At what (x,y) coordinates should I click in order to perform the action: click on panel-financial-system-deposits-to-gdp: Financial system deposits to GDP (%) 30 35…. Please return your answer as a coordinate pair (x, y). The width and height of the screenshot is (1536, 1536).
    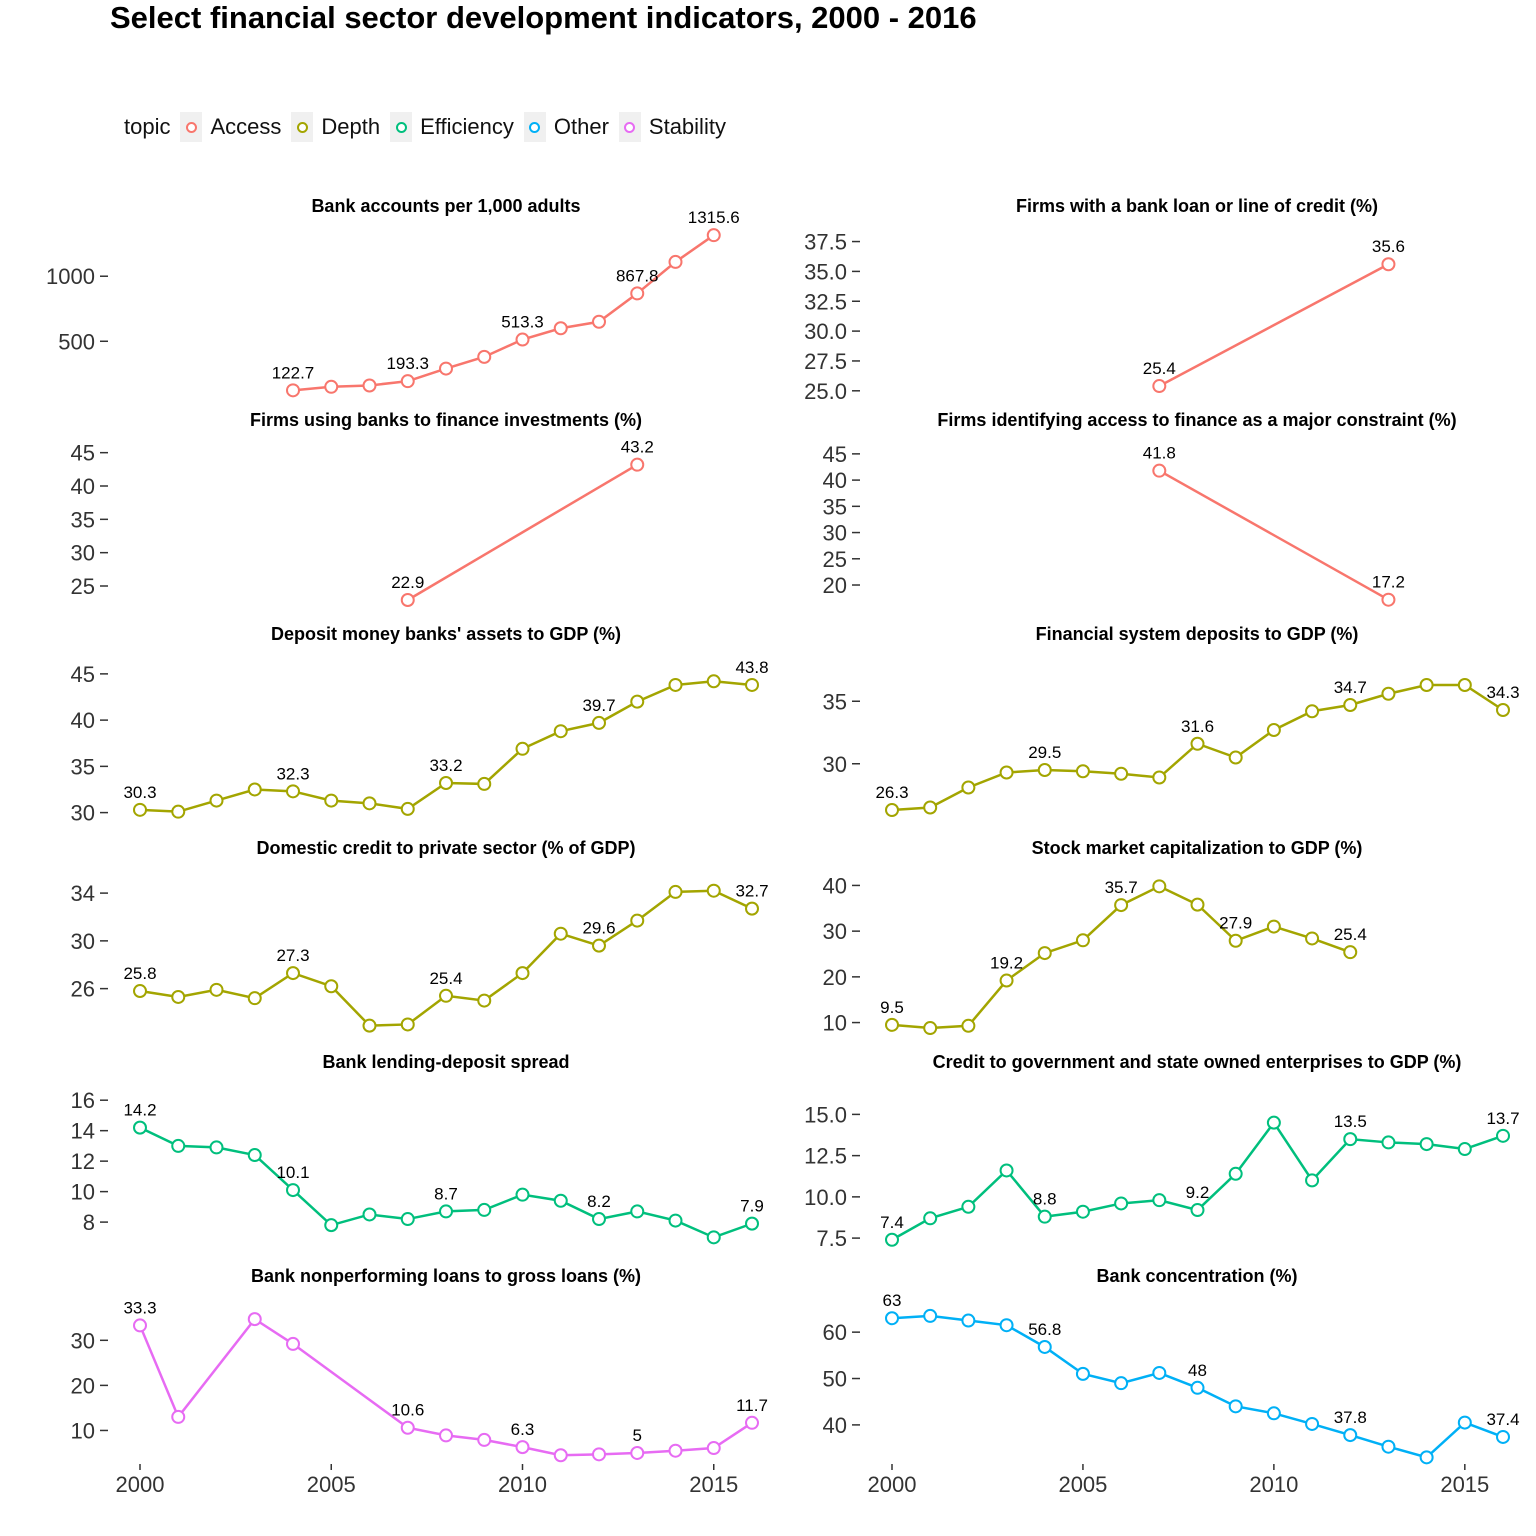
    Looking at the image, I should click on (1171, 720).